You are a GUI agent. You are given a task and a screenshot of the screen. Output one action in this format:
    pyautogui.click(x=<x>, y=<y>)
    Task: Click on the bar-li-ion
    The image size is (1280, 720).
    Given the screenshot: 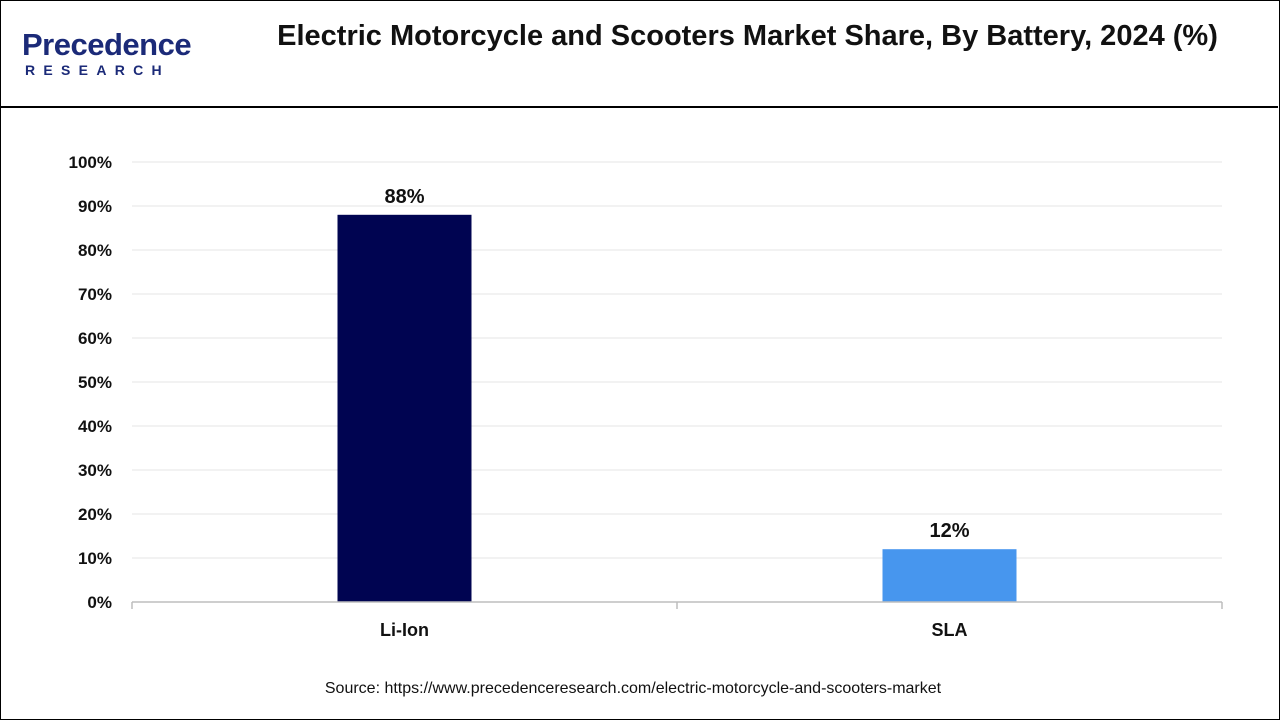 What is the action you would take?
    pyautogui.click(x=404, y=408)
    